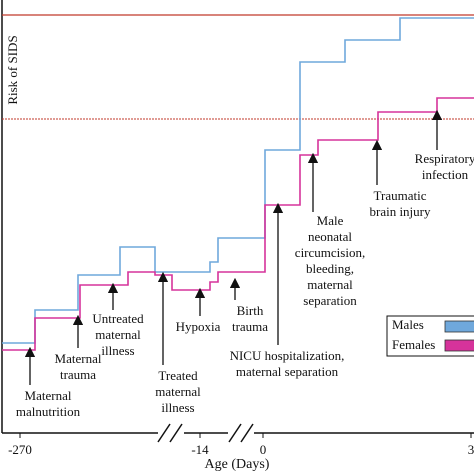 This screenshot has height=474, width=474. What do you see at coordinates (200, 449) in the screenshot?
I see `x-tick-label: -14` at bounding box center [200, 449].